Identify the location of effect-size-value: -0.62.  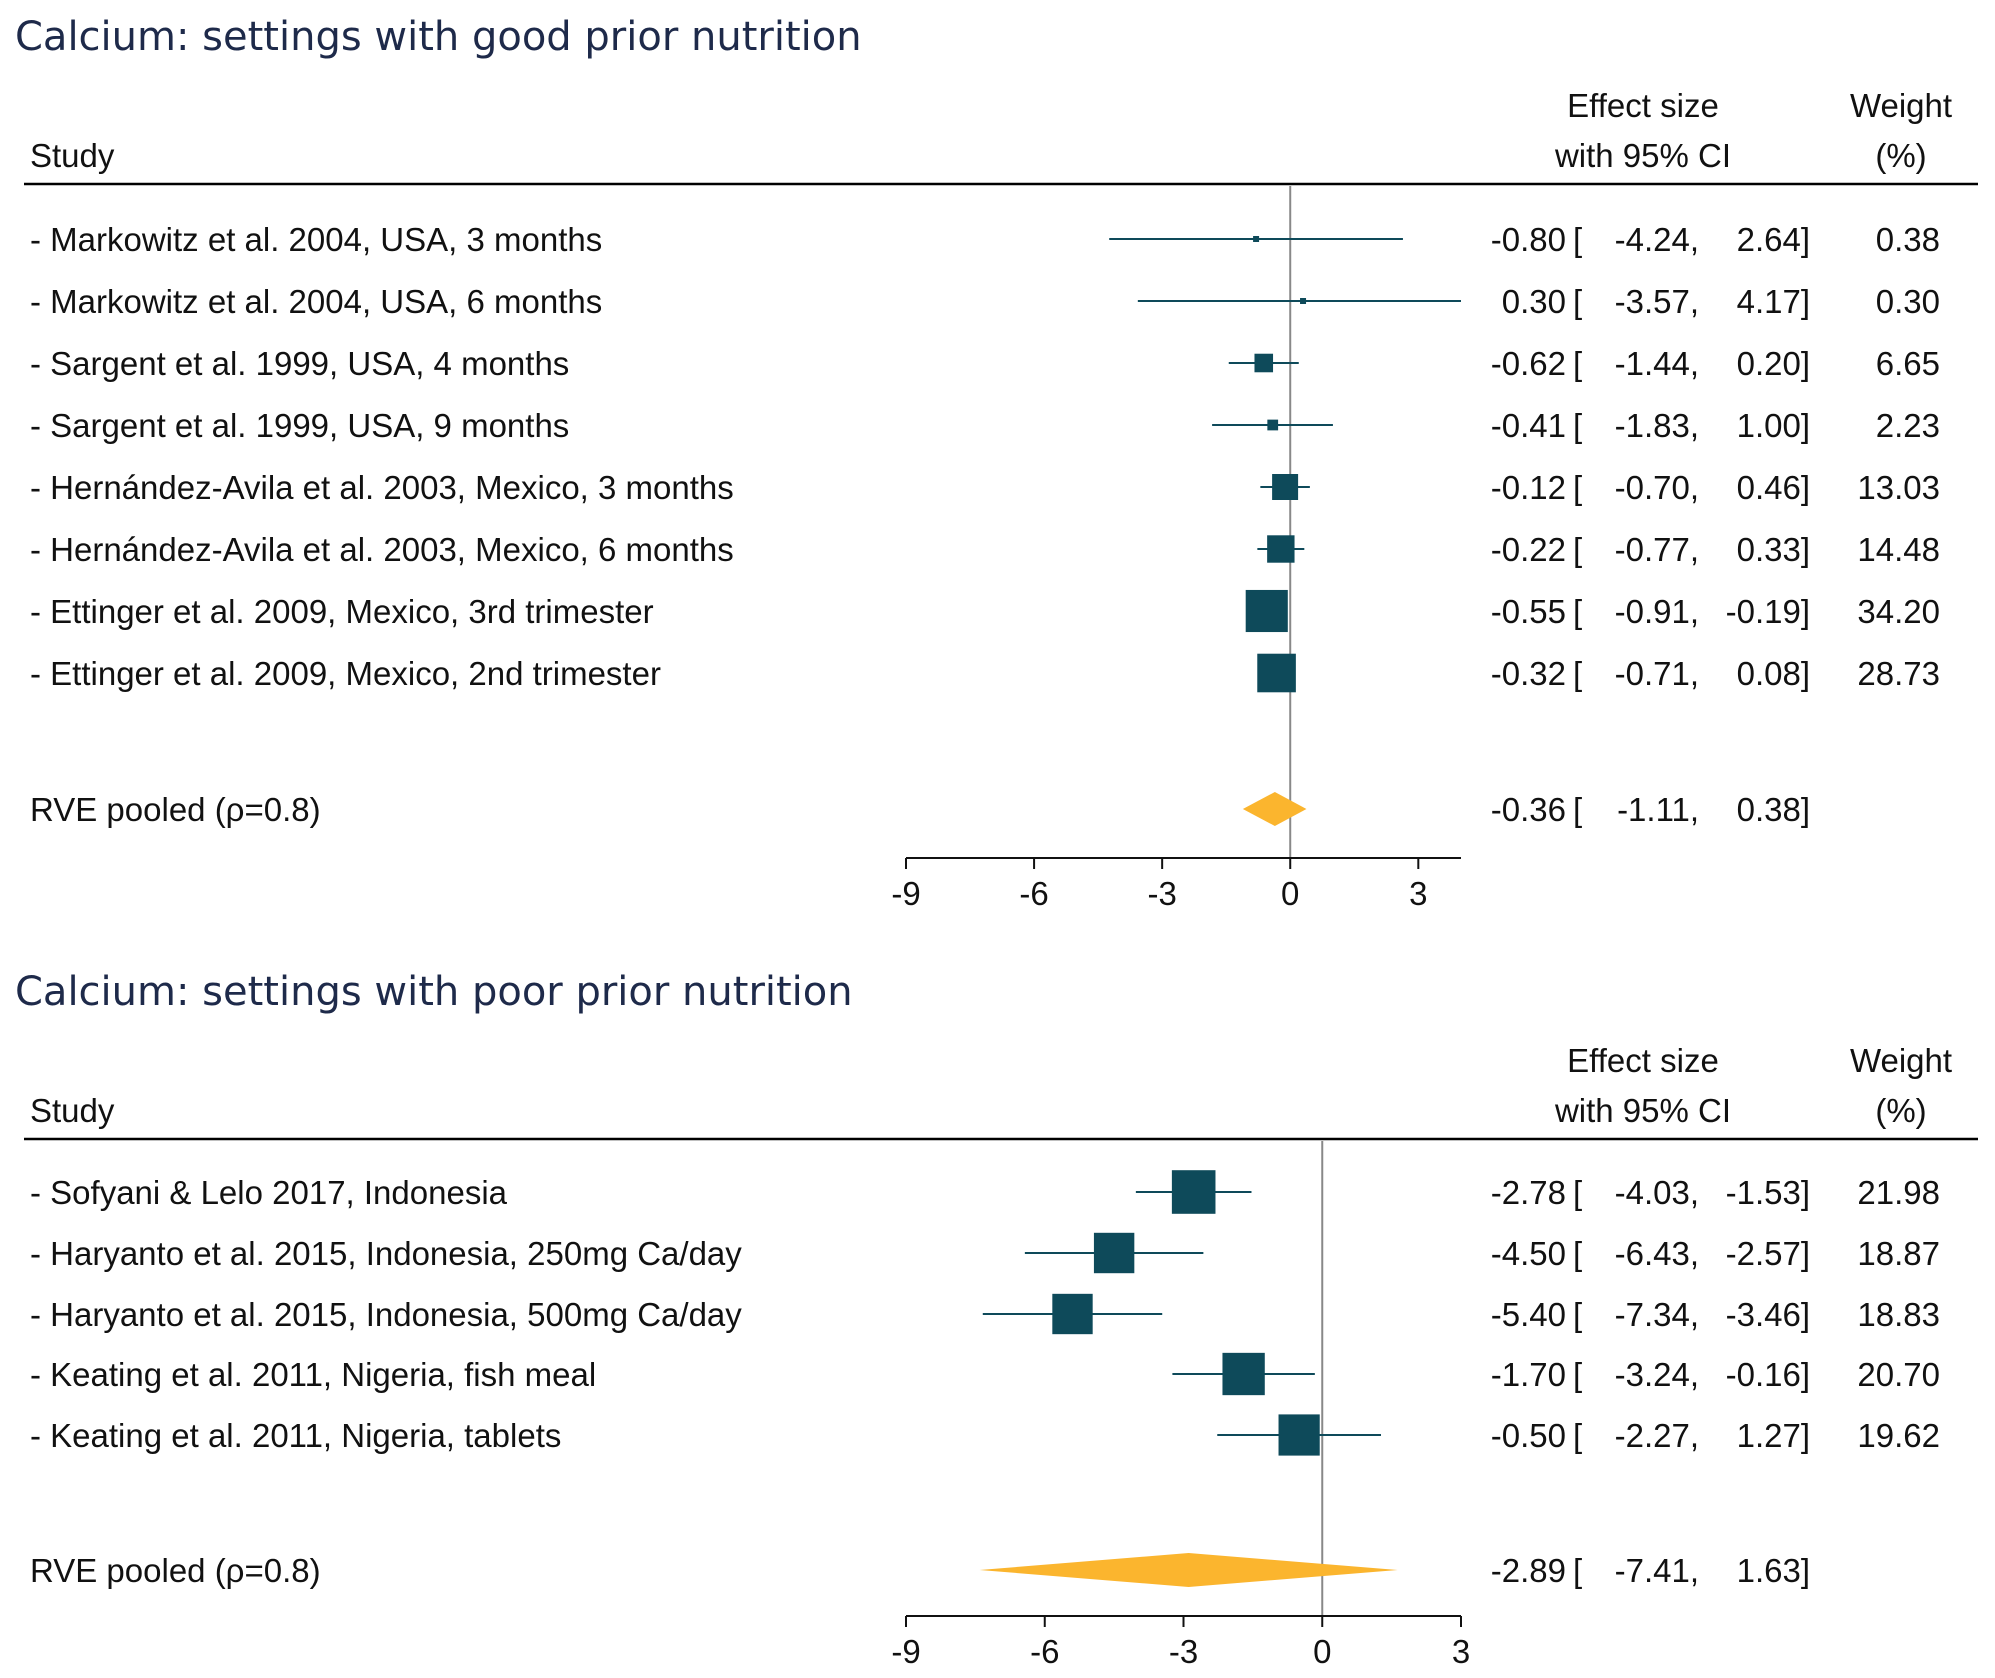
(1528, 363).